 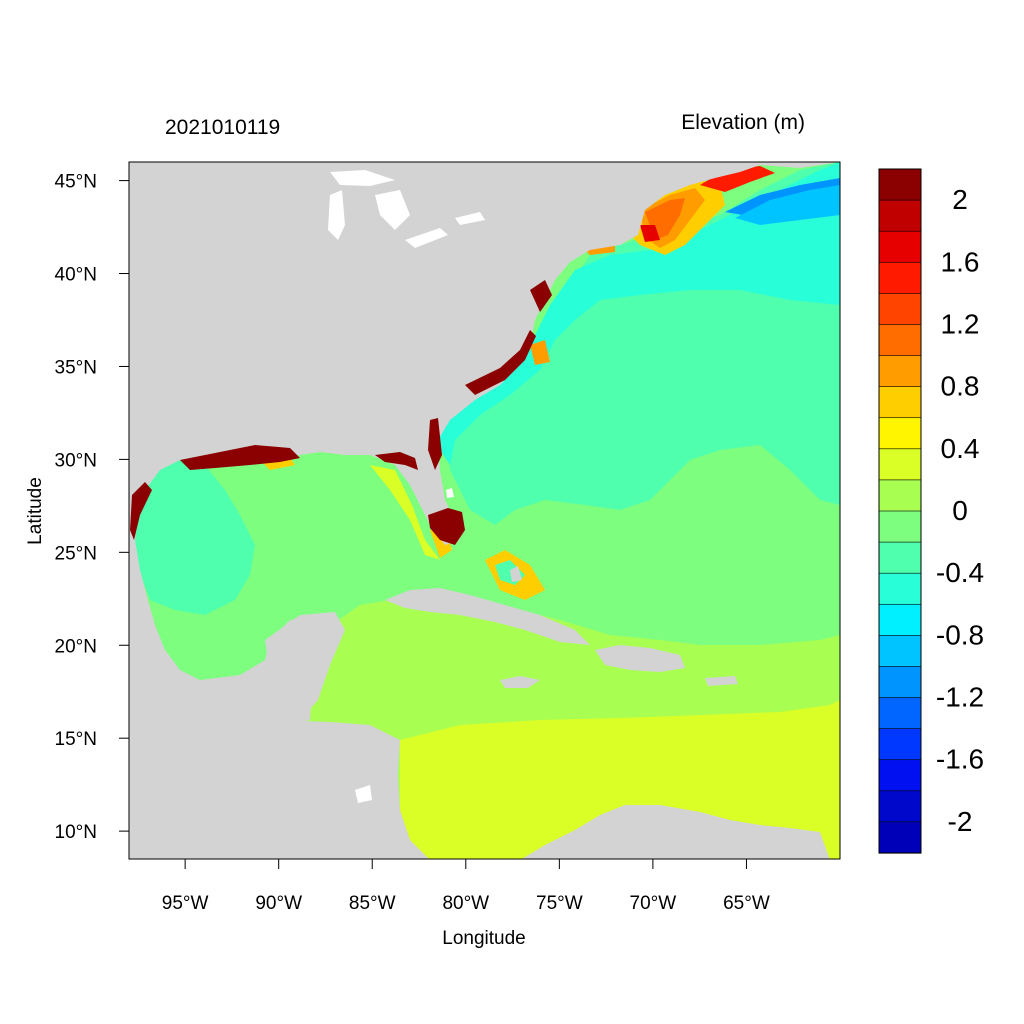 What do you see at coordinates (746, 903) in the screenshot?
I see `lon-tick-label: 65°W` at bounding box center [746, 903].